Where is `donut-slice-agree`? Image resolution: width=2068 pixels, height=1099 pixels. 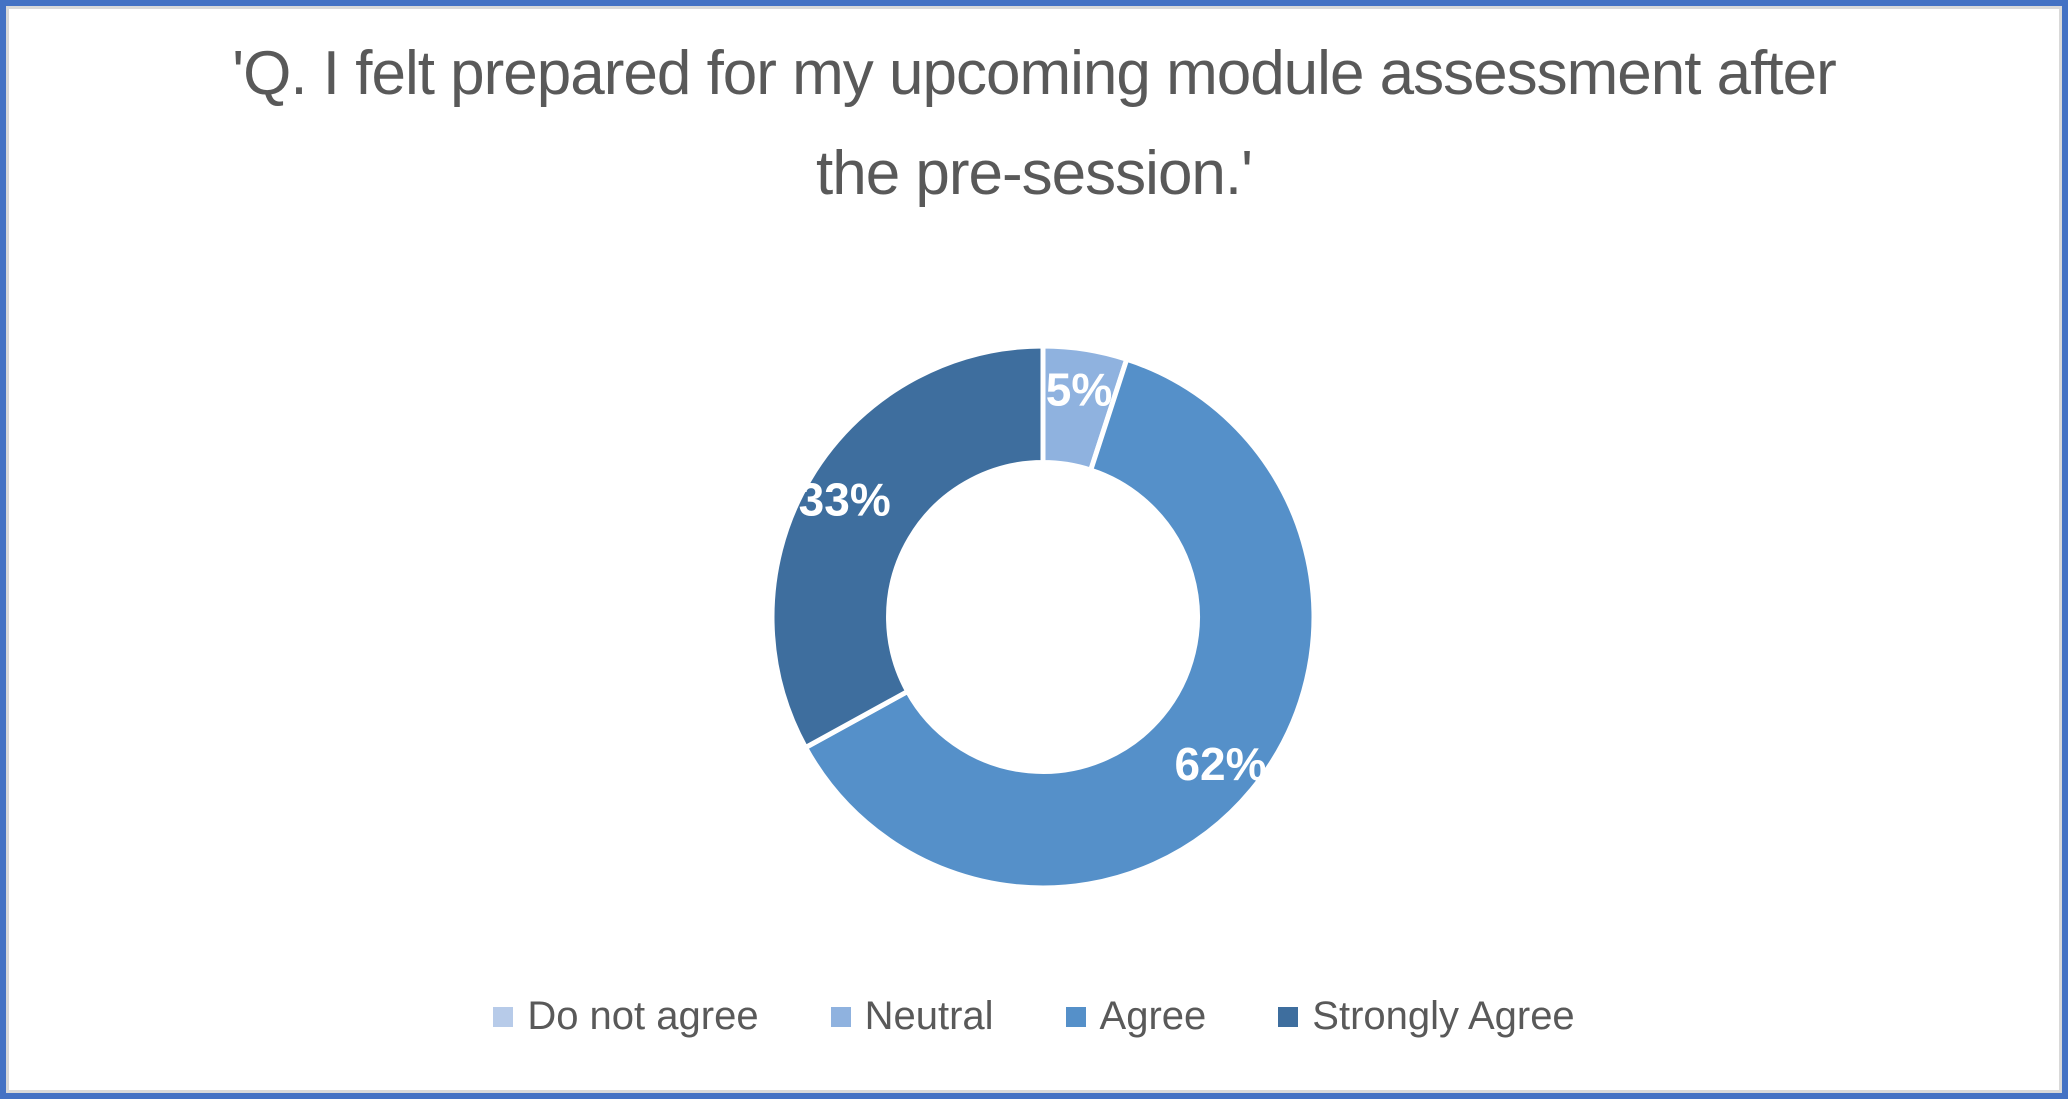
donut-slice-agree is located at coordinates (1059, 623).